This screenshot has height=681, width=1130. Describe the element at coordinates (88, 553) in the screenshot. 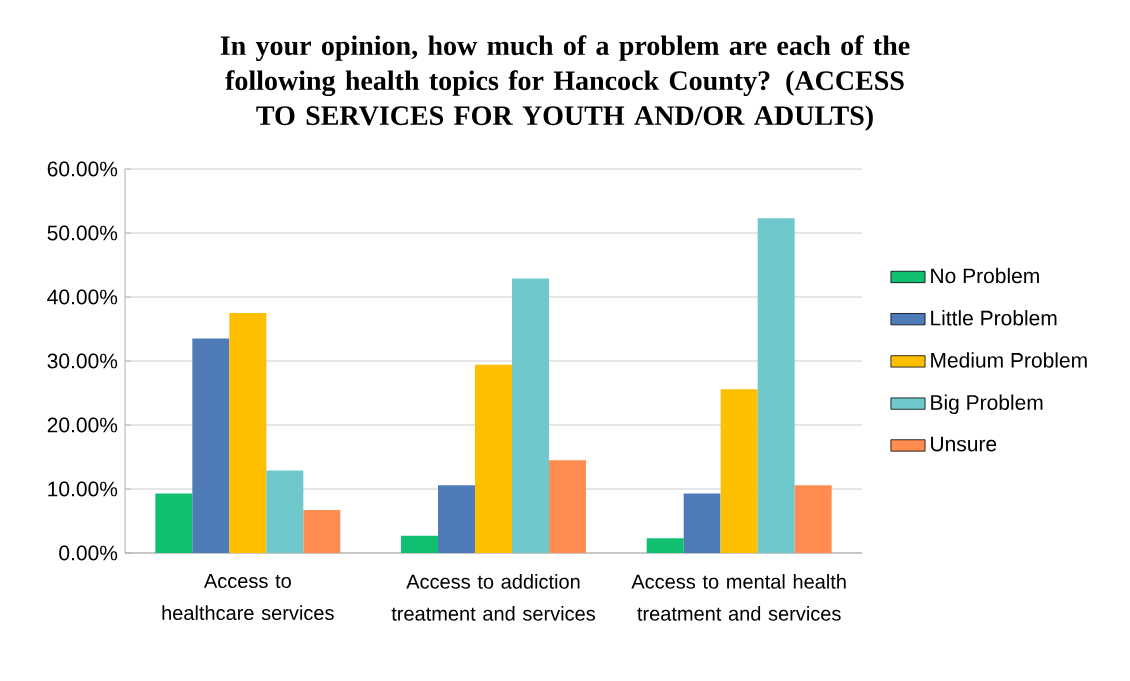

I see `y-tick-label: 0.00%` at that location.